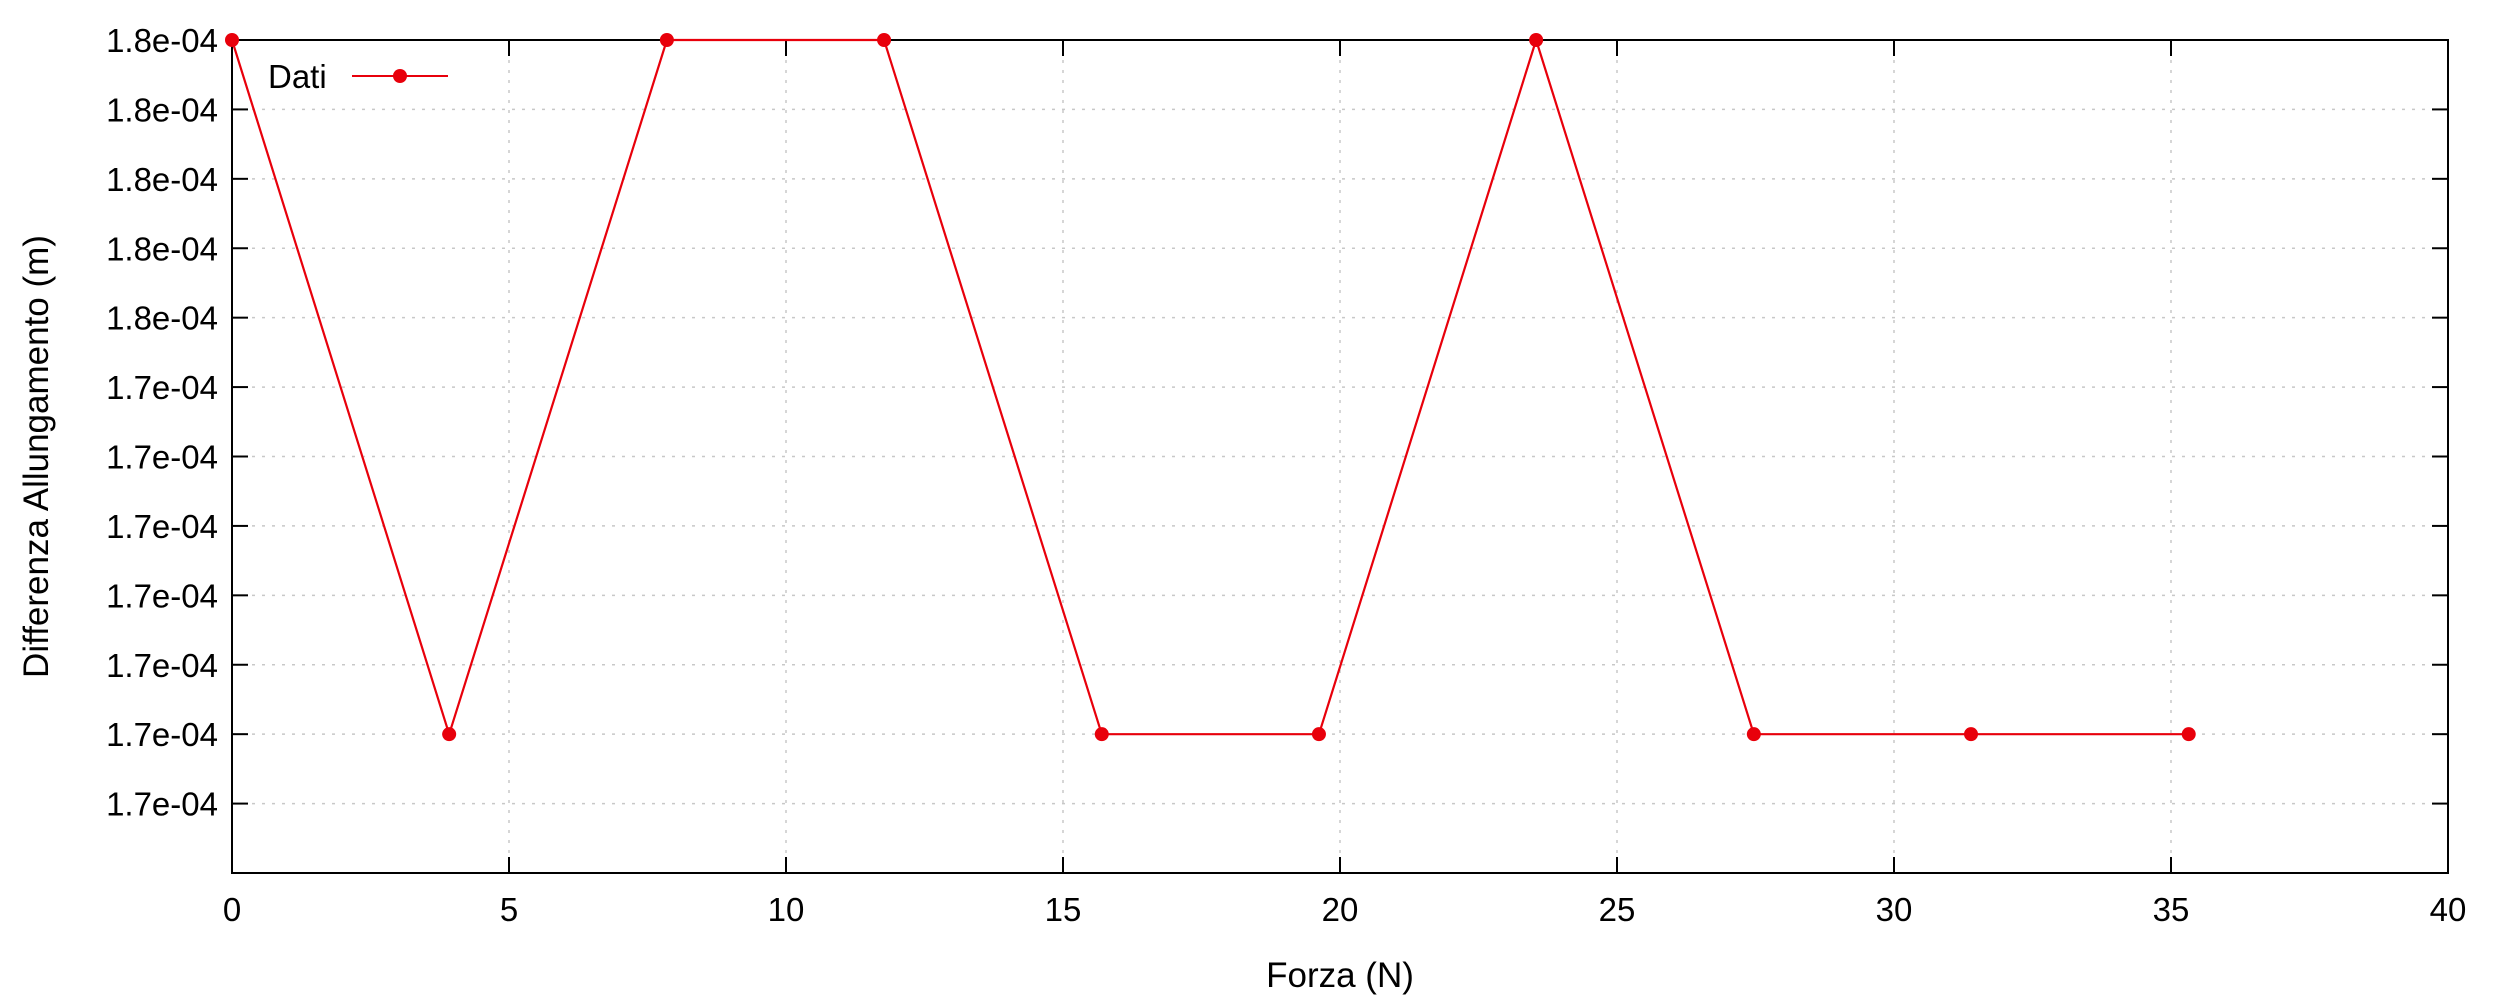 The image size is (2500, 1000). Describe the element at coordinates (1063, 909) in the screenshot. I see `x-tick-label: 15` at that location.